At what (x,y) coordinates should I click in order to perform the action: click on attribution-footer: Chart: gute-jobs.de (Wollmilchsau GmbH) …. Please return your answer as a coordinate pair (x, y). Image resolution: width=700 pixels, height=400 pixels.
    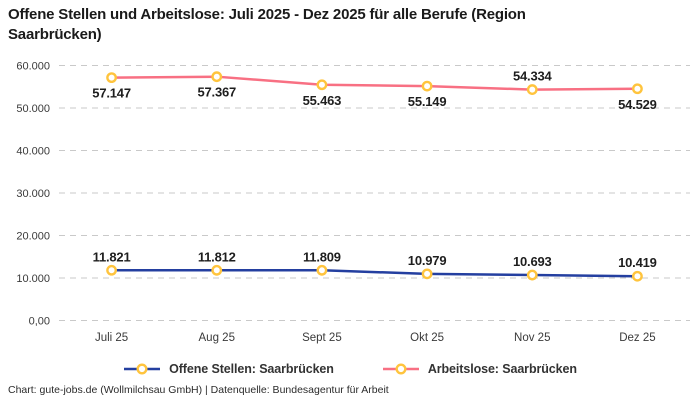
    Looking at the image, I should click on (198, 390).